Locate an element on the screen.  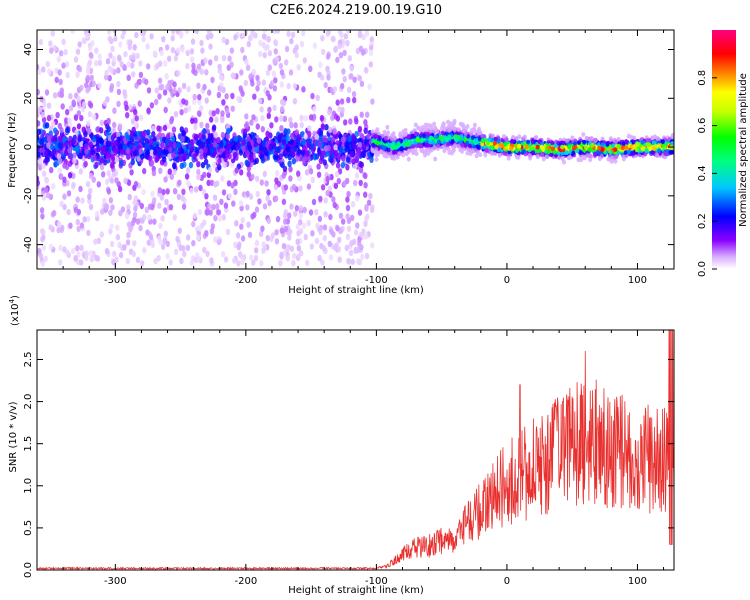
snr-y-axis-label: SNR (10 * v/v) is located at coordinates (13, 436).